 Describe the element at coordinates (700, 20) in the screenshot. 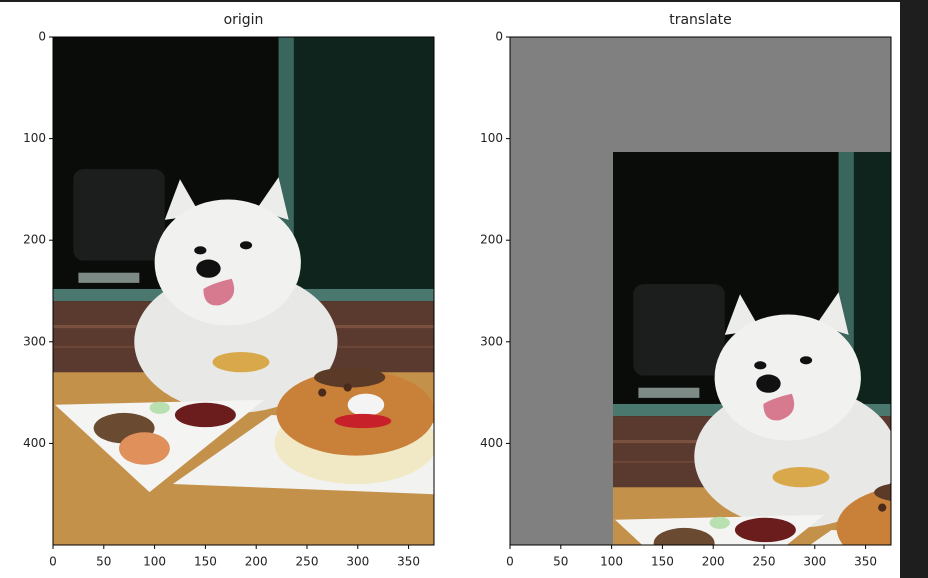

I see `axes-title: translate` at that location.